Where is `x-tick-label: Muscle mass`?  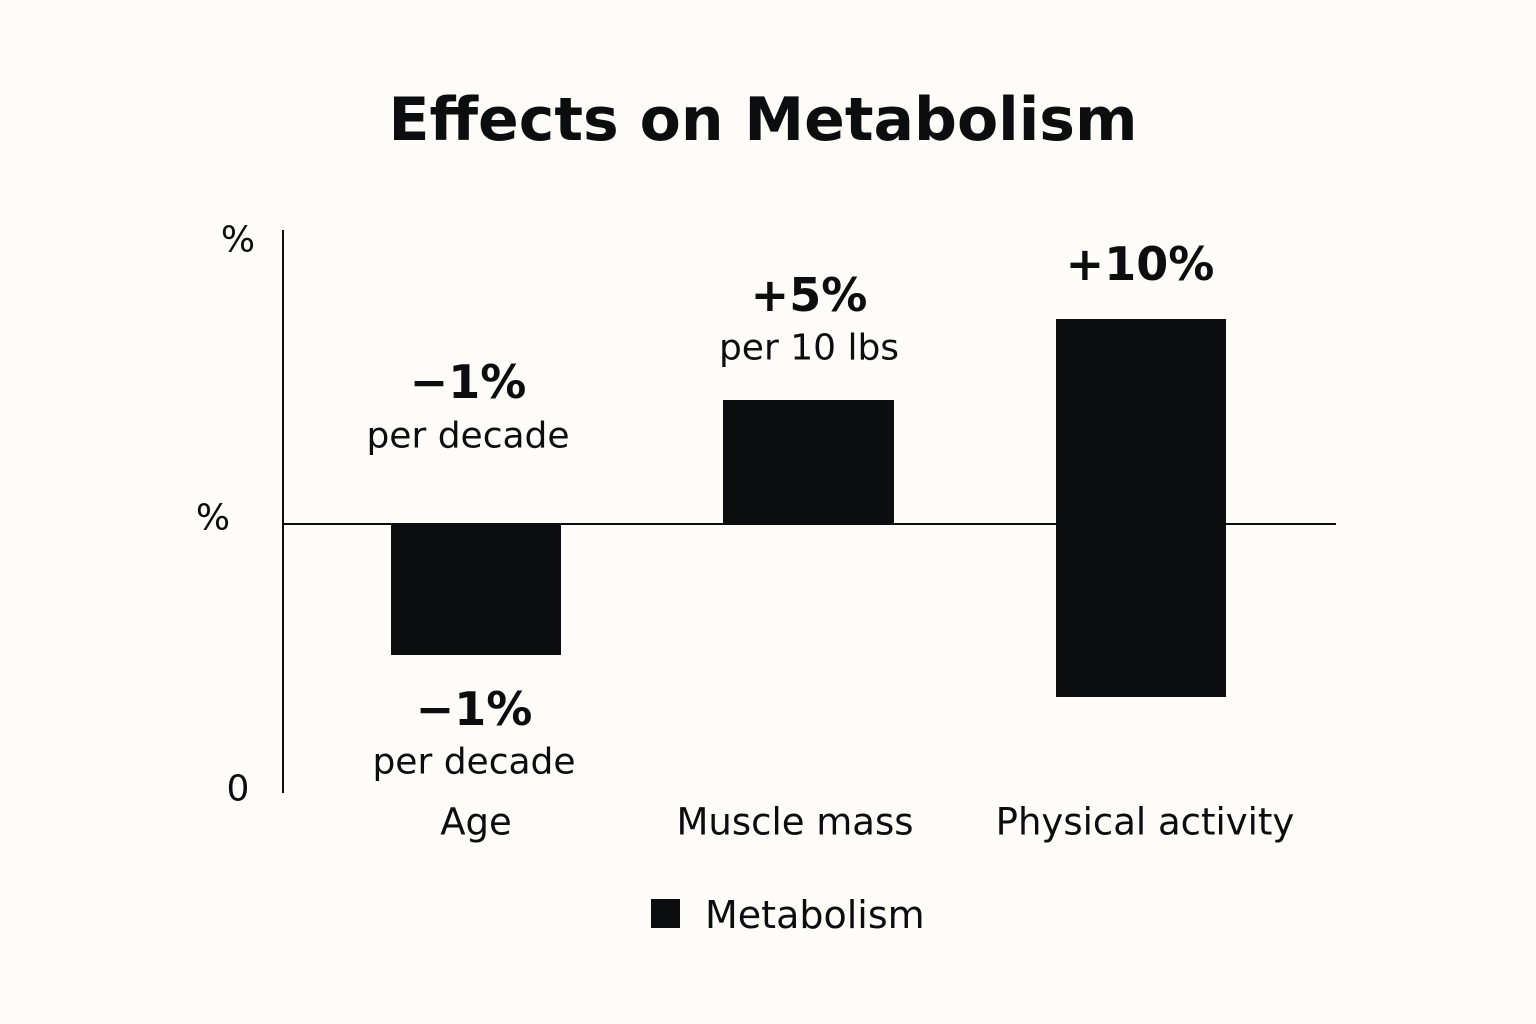
x-tick-label: Muscle mass is located at coordinates (795, 822).